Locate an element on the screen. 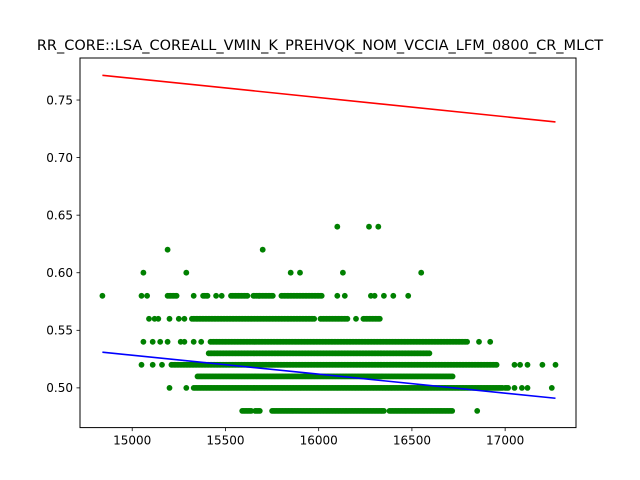 Image resolution: width=640 pixels, height=480 pixels. upper-fit-line is located at coordinates (329, 98).